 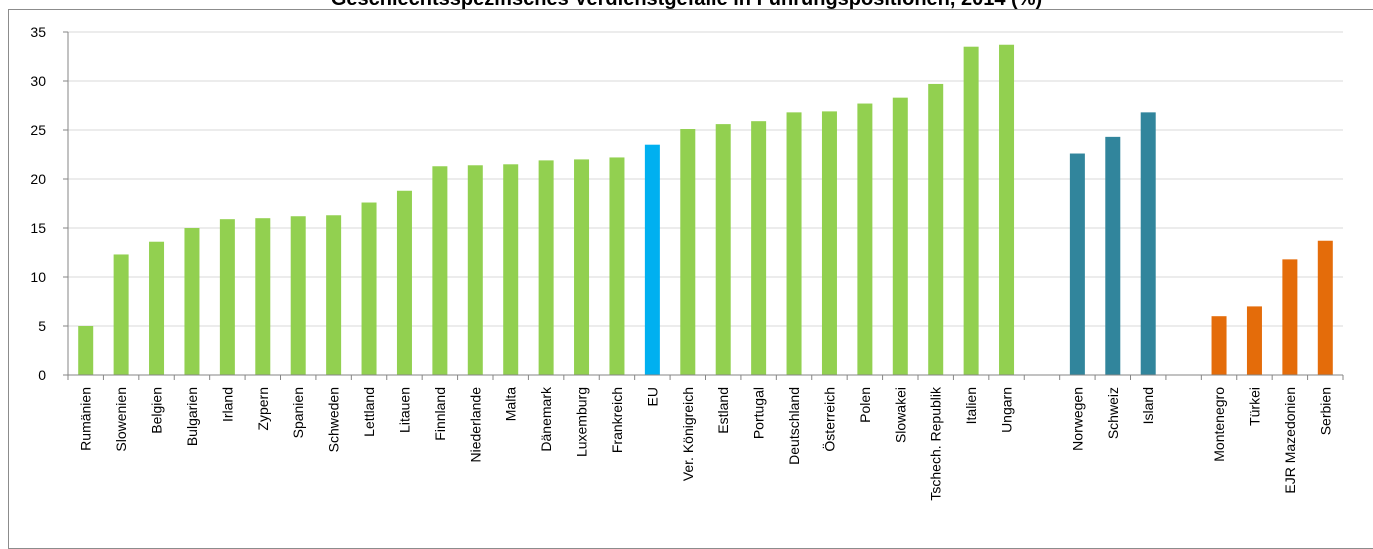 What do you see at coordinates (582, 422) in the screenshot?
I see `x-tick-label: Luxemburg` at bounding box center [582, 422].